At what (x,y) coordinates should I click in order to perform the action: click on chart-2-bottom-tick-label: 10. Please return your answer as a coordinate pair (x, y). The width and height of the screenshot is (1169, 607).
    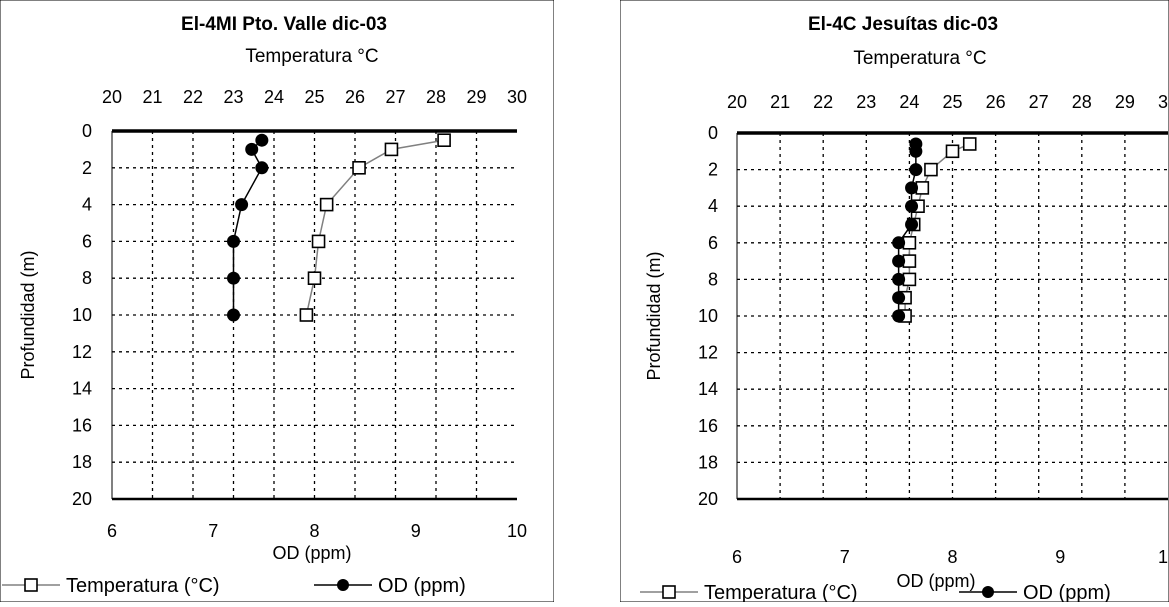
    Looking at the image, I should click on (1163, 557).